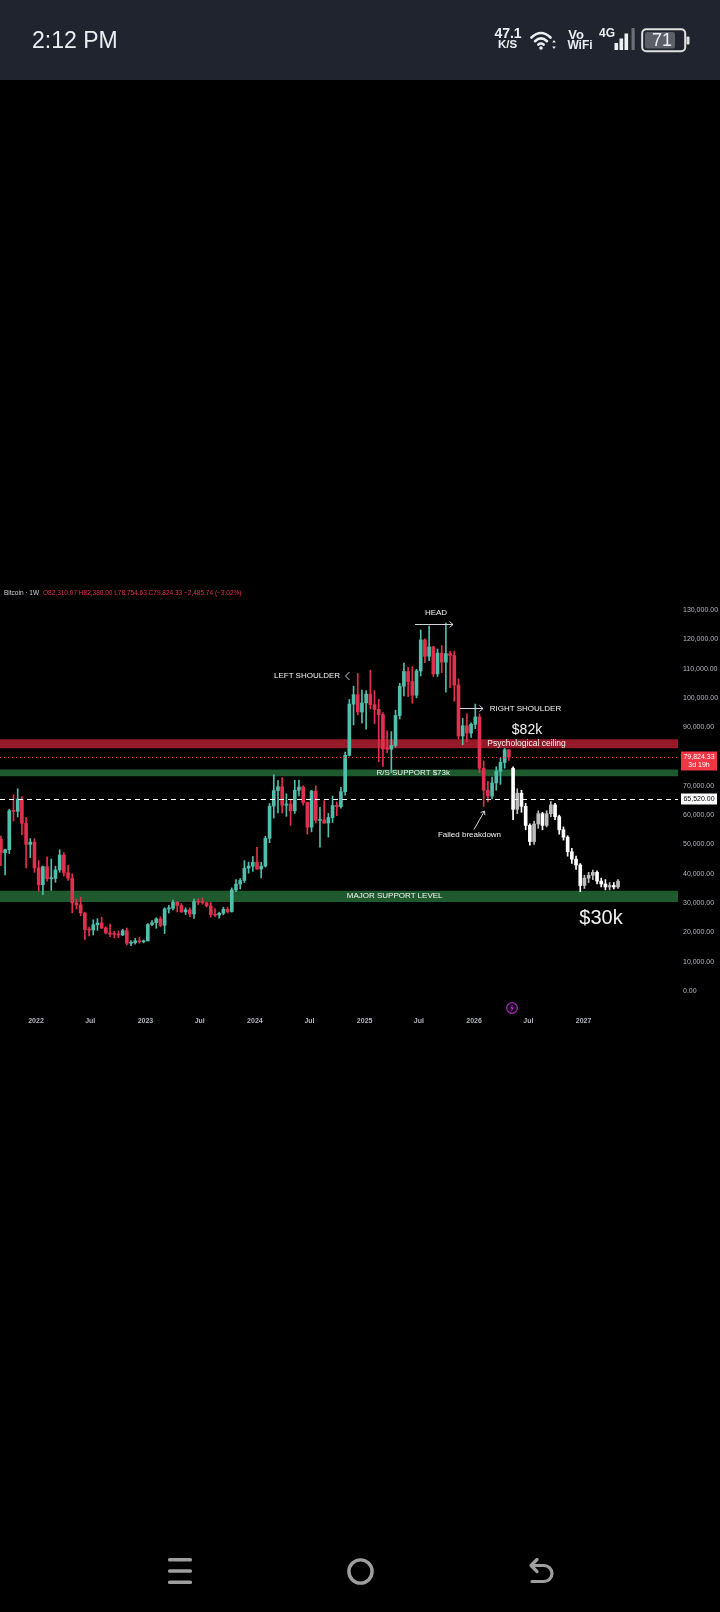 The height and width of the screenshot is (1612, 720). What do you see at coordinates (601, 916) in the screenshot?
I see `annotation: $30k` at bounding box center [601, 916].